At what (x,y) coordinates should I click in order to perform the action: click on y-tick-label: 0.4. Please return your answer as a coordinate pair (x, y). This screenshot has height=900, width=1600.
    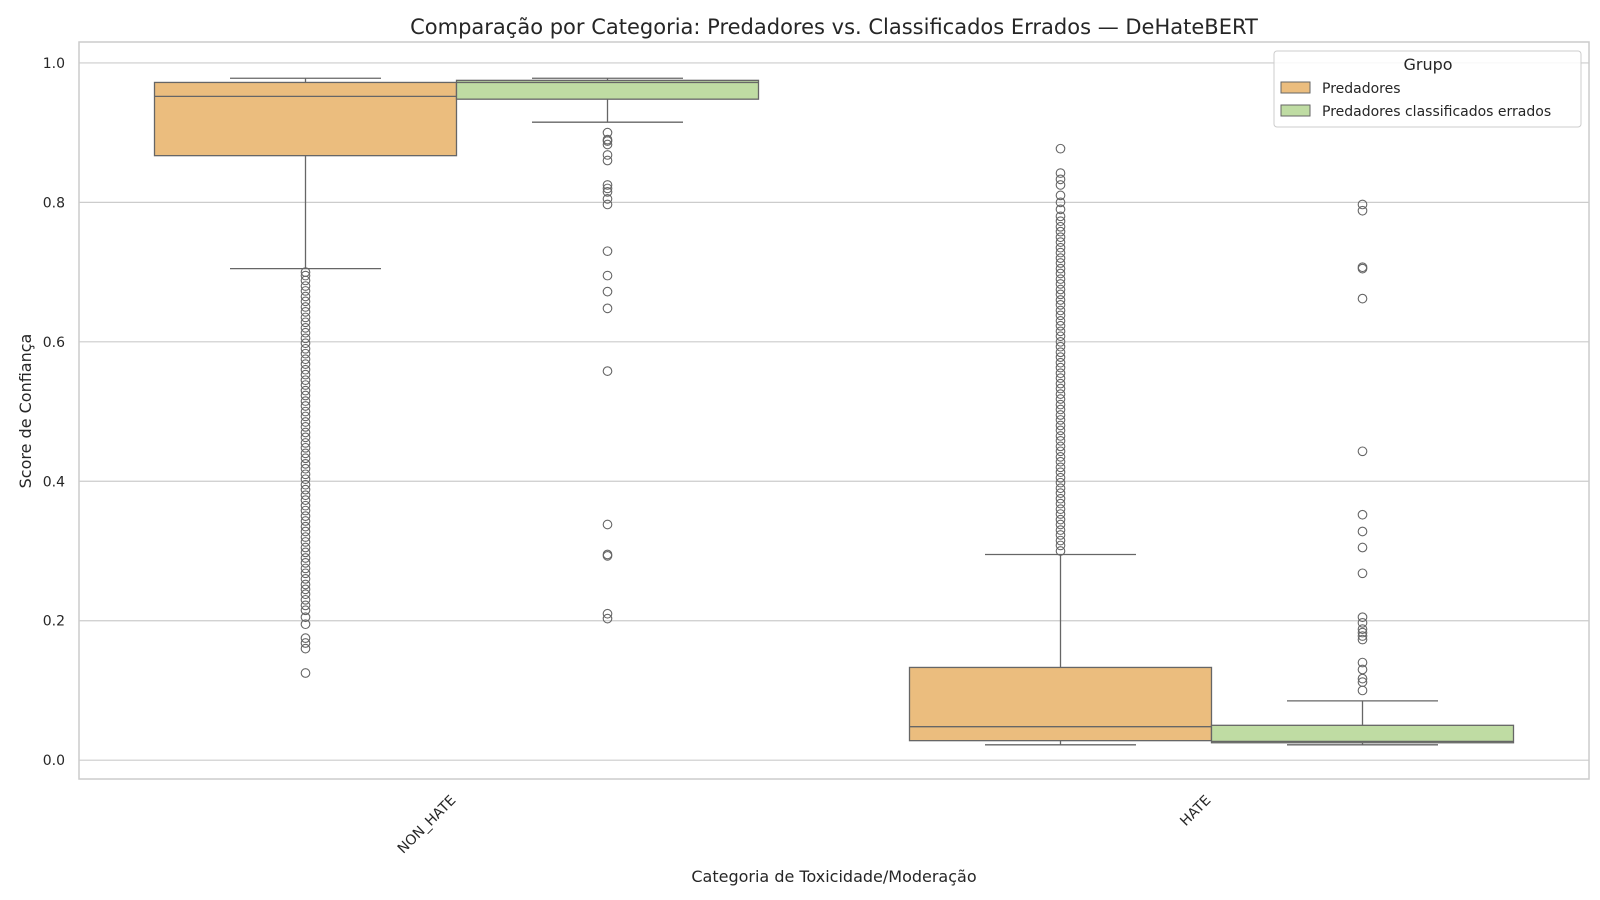
    Looking at the image, I should click on (54, 482).